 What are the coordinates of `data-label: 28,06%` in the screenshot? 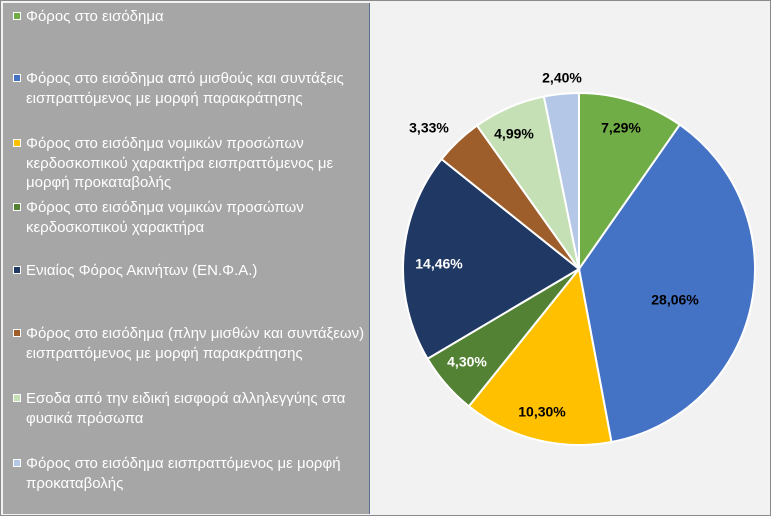 It's located at (675, 300).